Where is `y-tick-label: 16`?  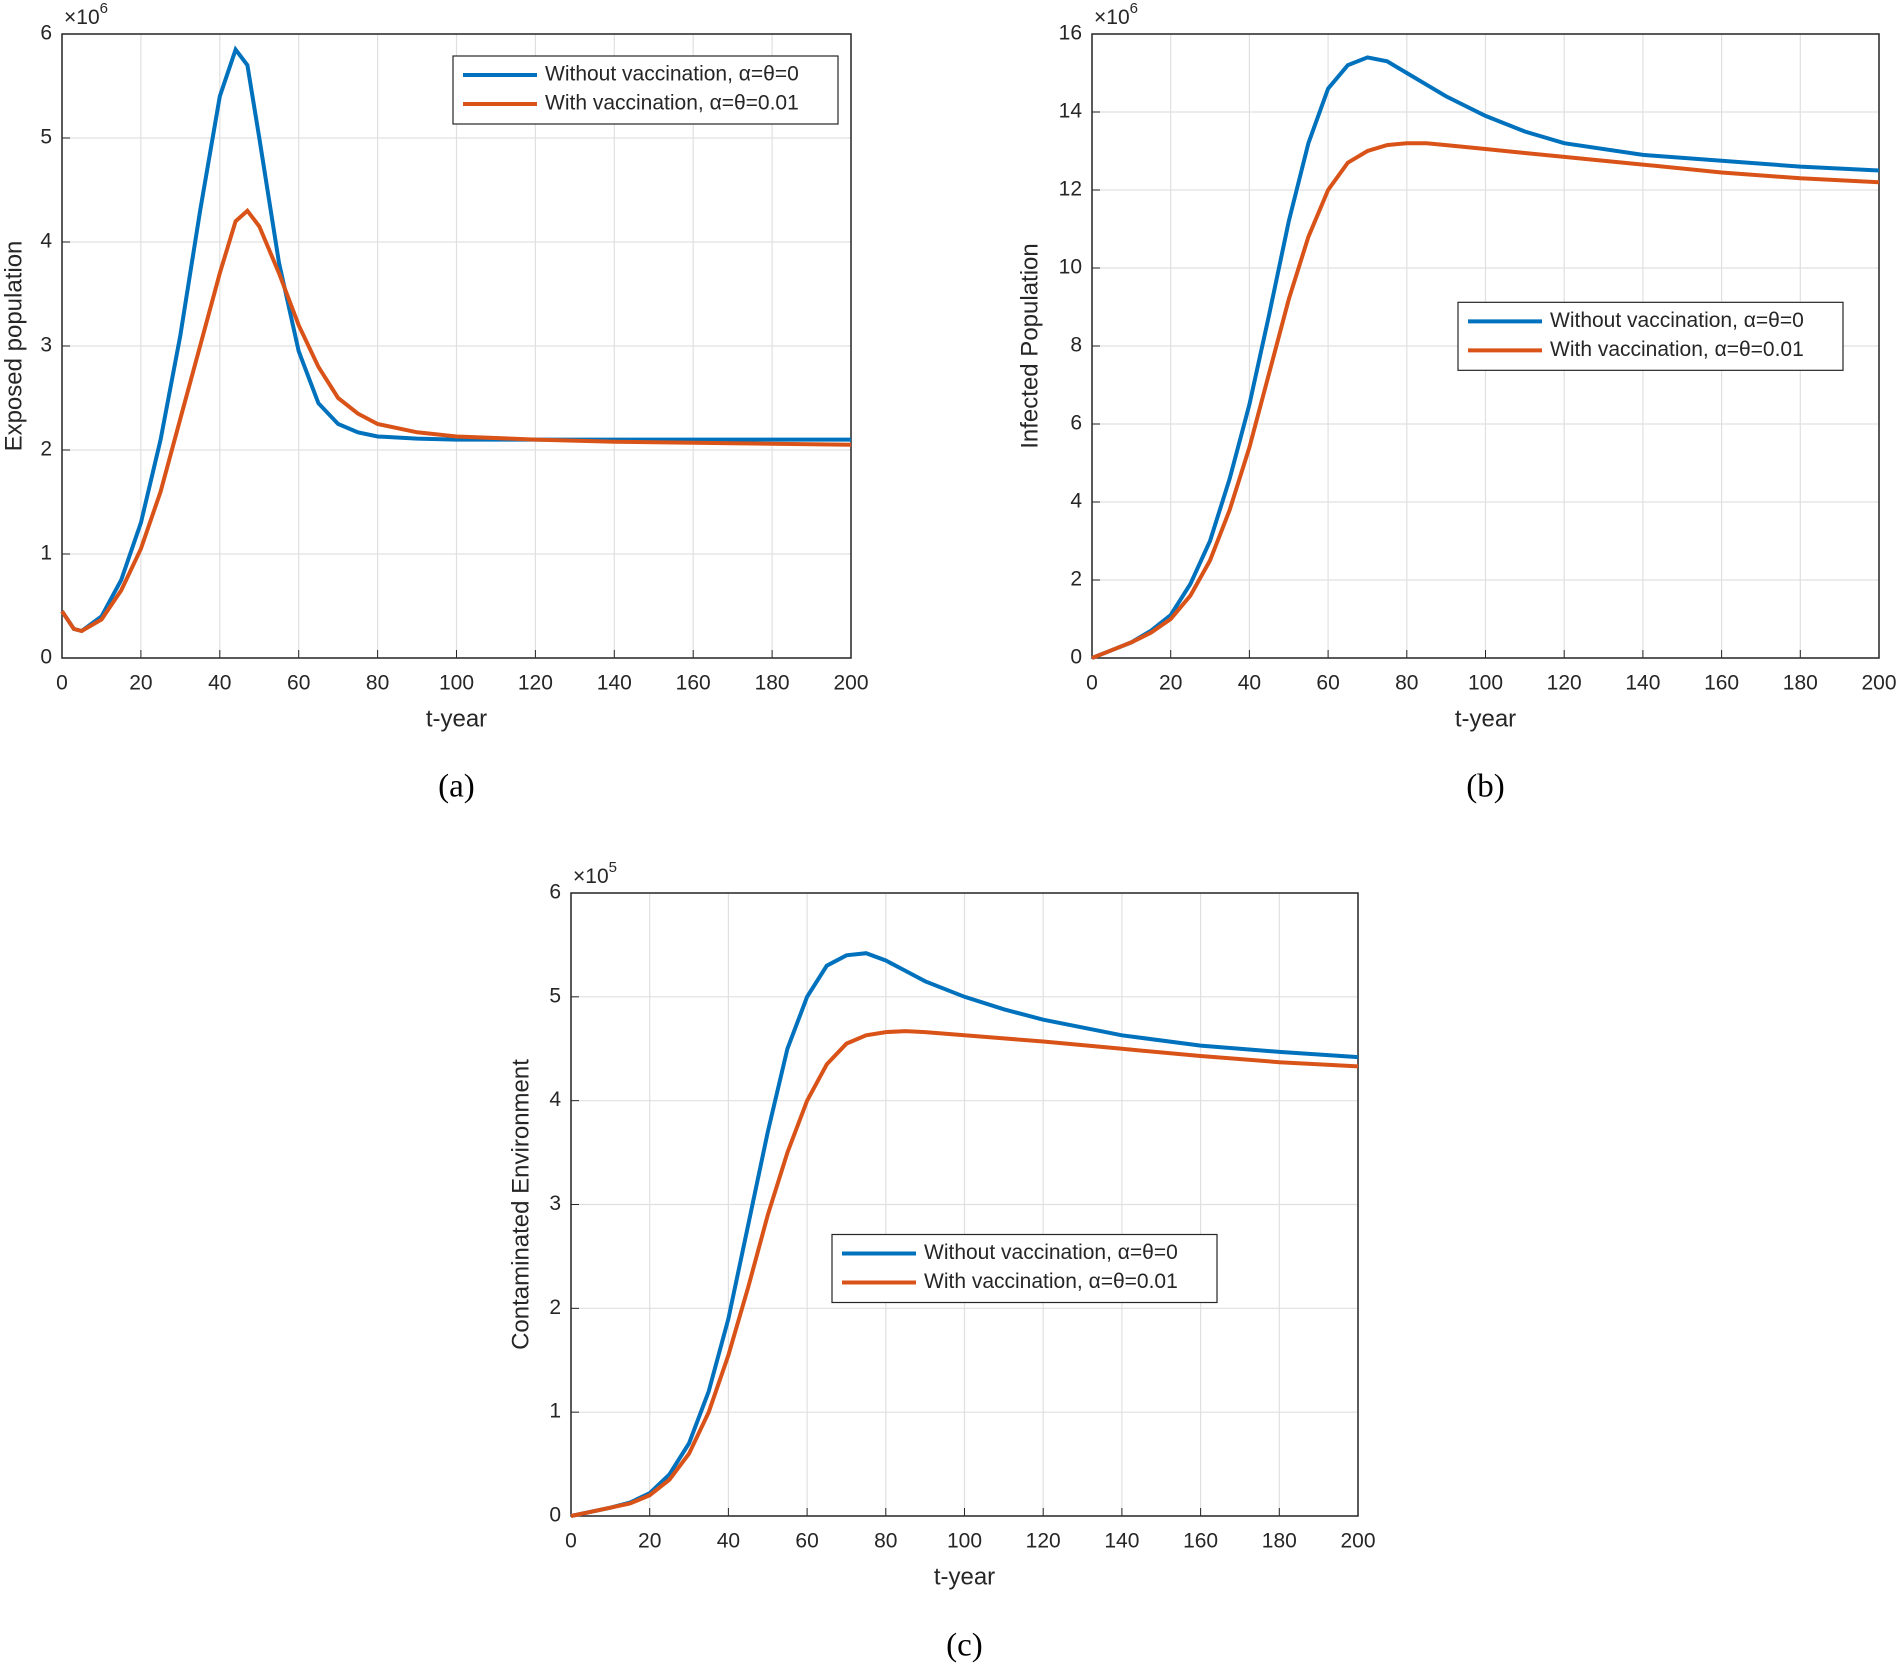 y-tick-label: 16 is located at coordinates (1070, 33).